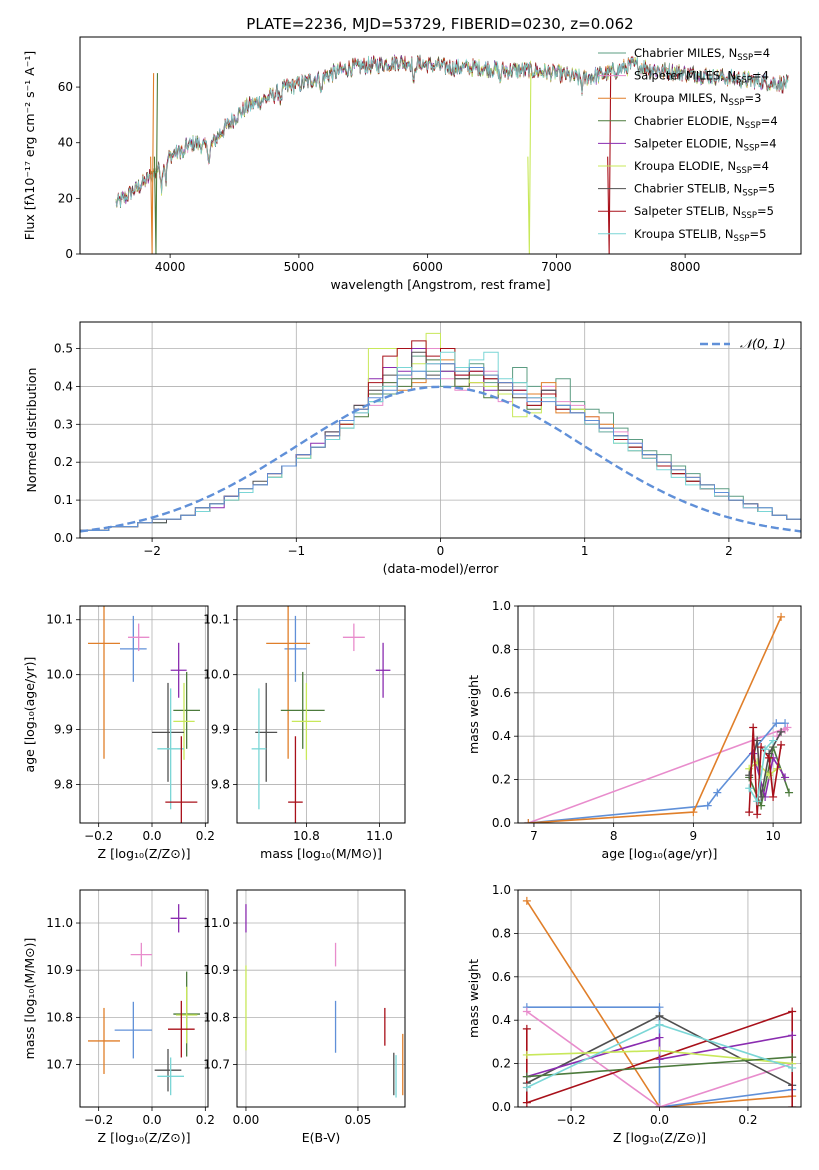  I want to click on y-tick-label: 0.3, so click(63, 424).